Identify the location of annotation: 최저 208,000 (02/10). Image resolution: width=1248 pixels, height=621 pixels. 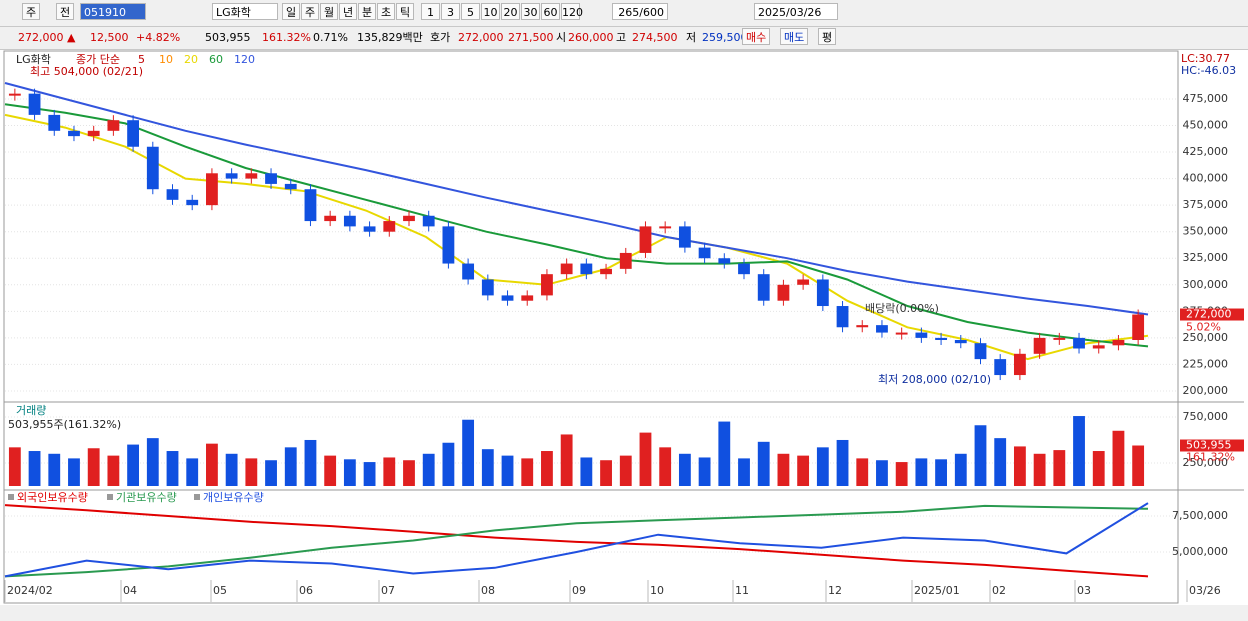
(934, 379).